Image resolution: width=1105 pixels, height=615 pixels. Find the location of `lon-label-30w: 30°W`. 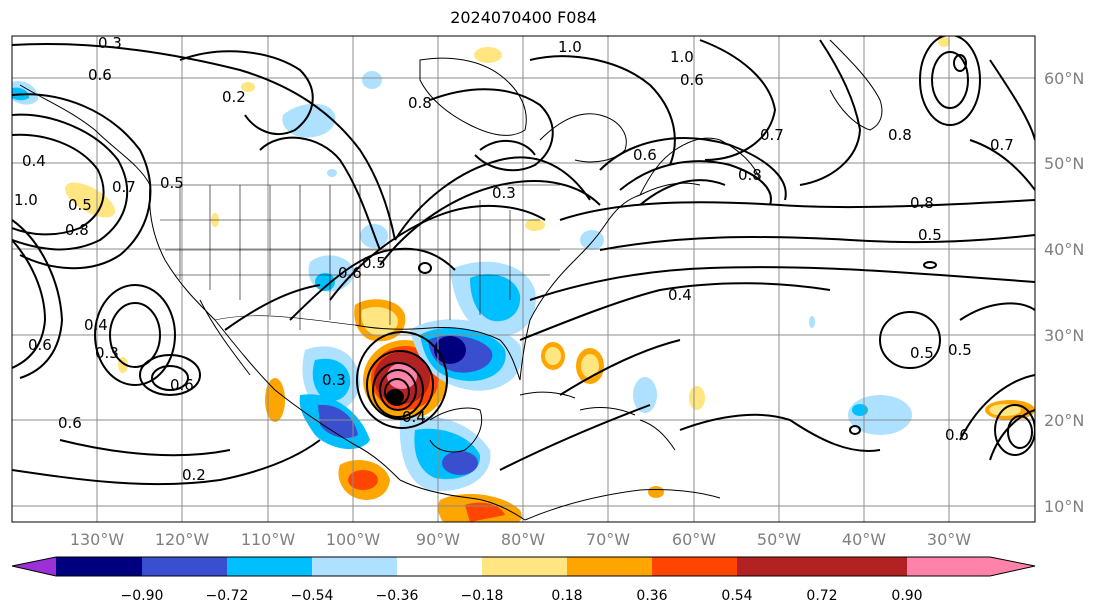

lon-label-30w: 30°W is located at coordinates (949, 539).